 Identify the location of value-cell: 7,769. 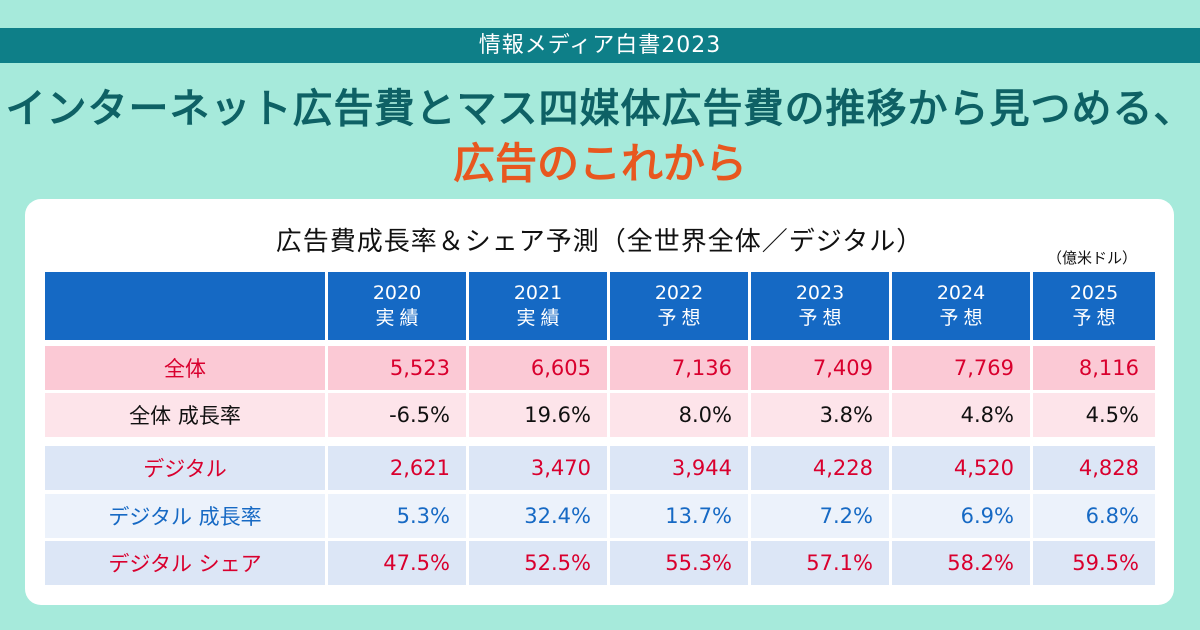
(961, 368).